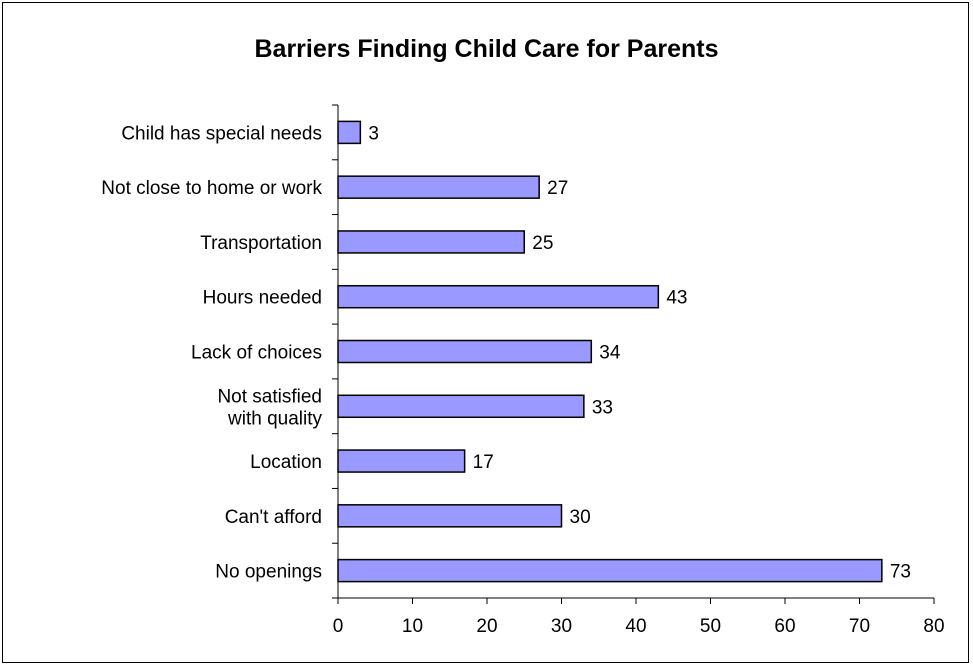 This screenshot has width=973, height=667. I want to click on category-label-line: Not close to home or work, so click(211, 188).